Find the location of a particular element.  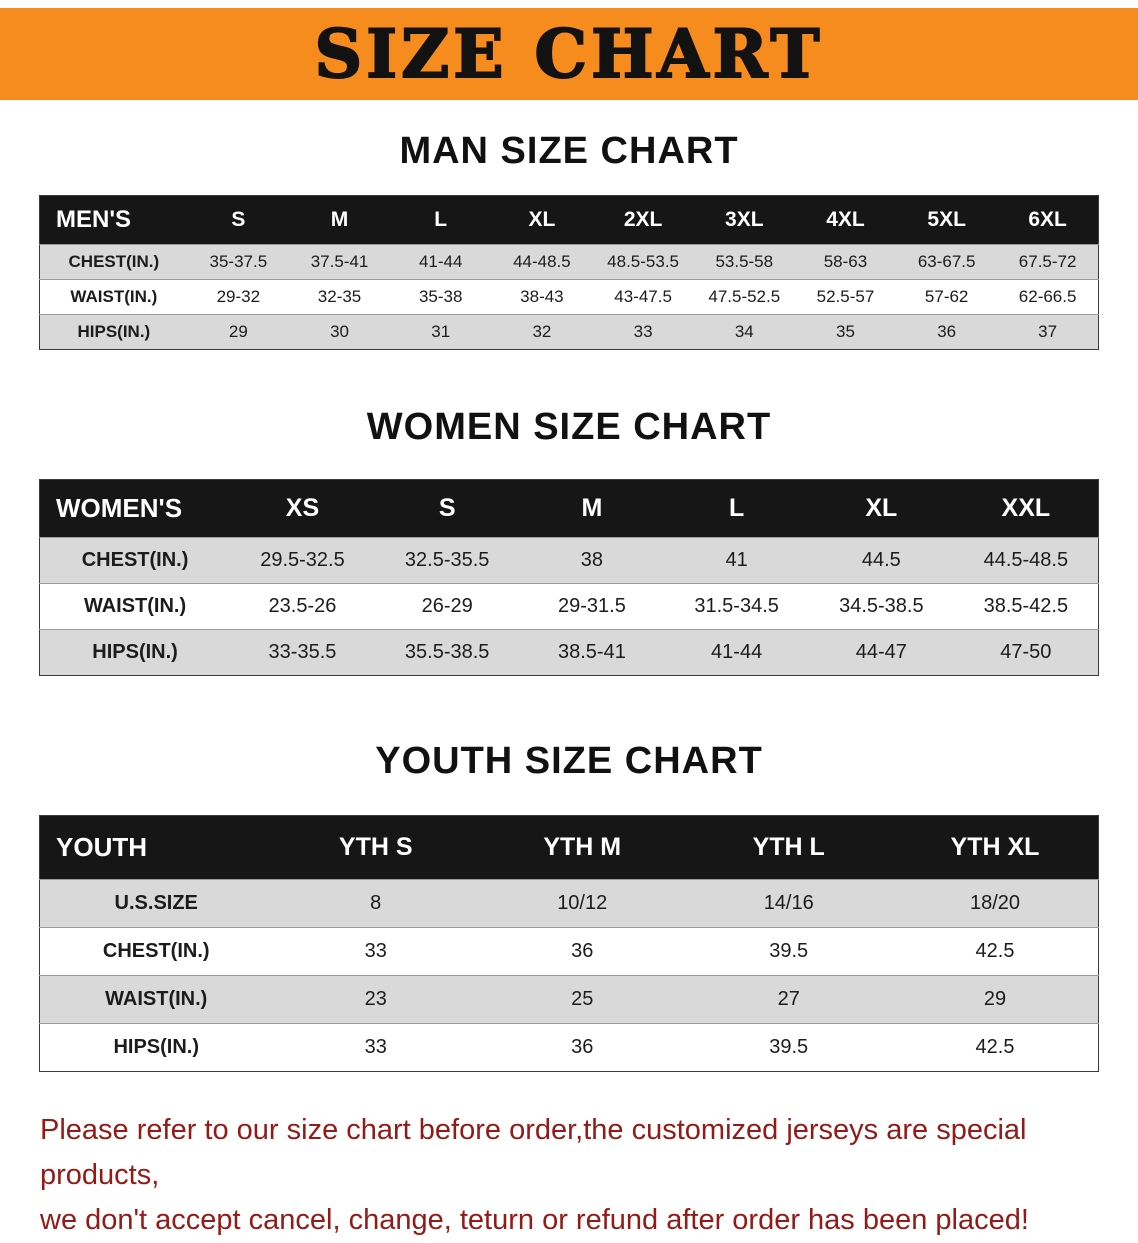

column-header: M is located at coordinates (592, 508).